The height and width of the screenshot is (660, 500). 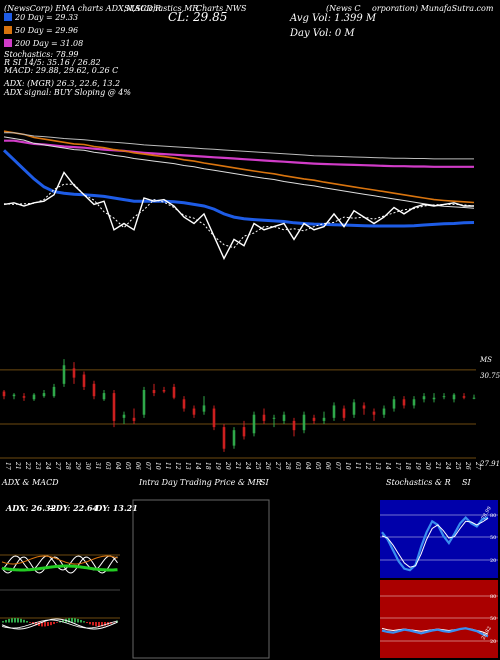 I want to click on stoch-d-line, so click(x=435, y=542).